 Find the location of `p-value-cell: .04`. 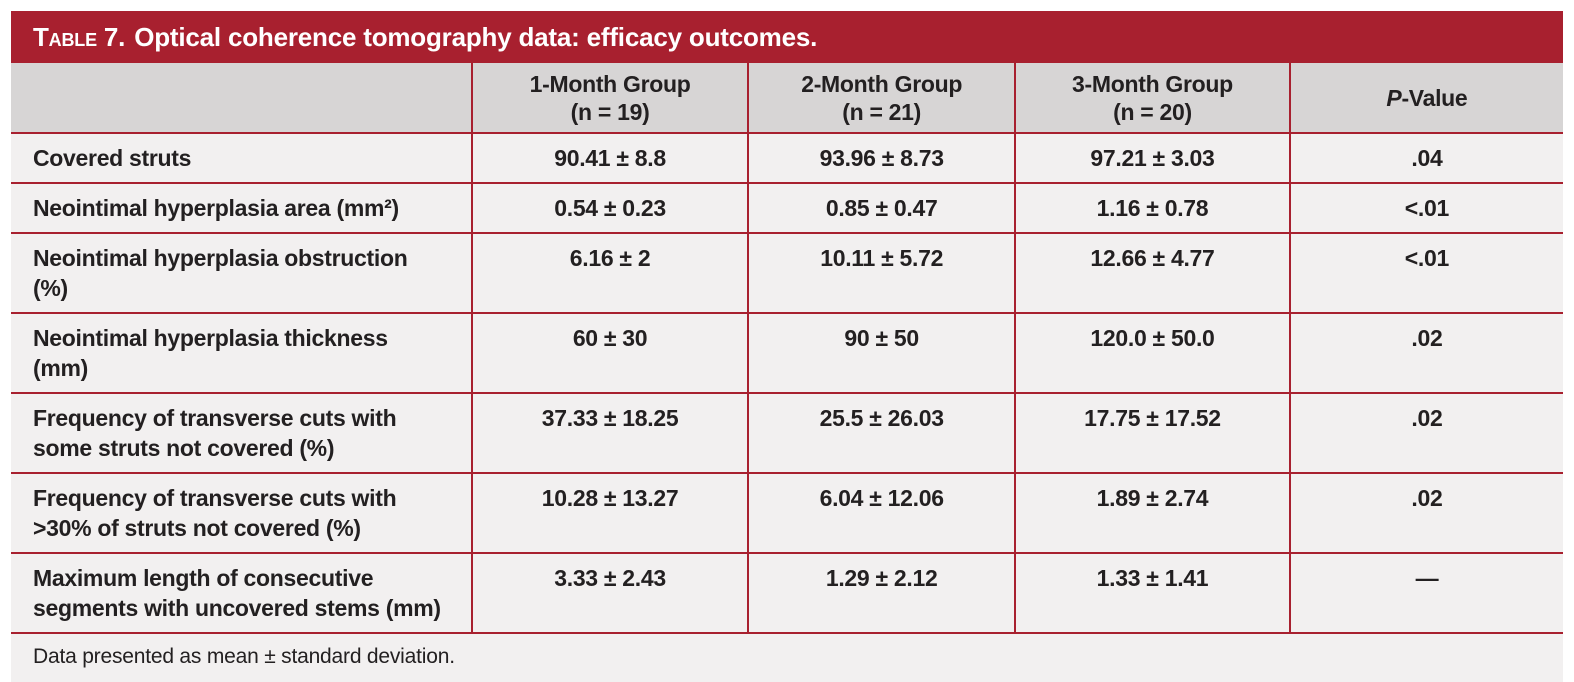

p-value-cell: .04 is located at coordinates (1425, 158).